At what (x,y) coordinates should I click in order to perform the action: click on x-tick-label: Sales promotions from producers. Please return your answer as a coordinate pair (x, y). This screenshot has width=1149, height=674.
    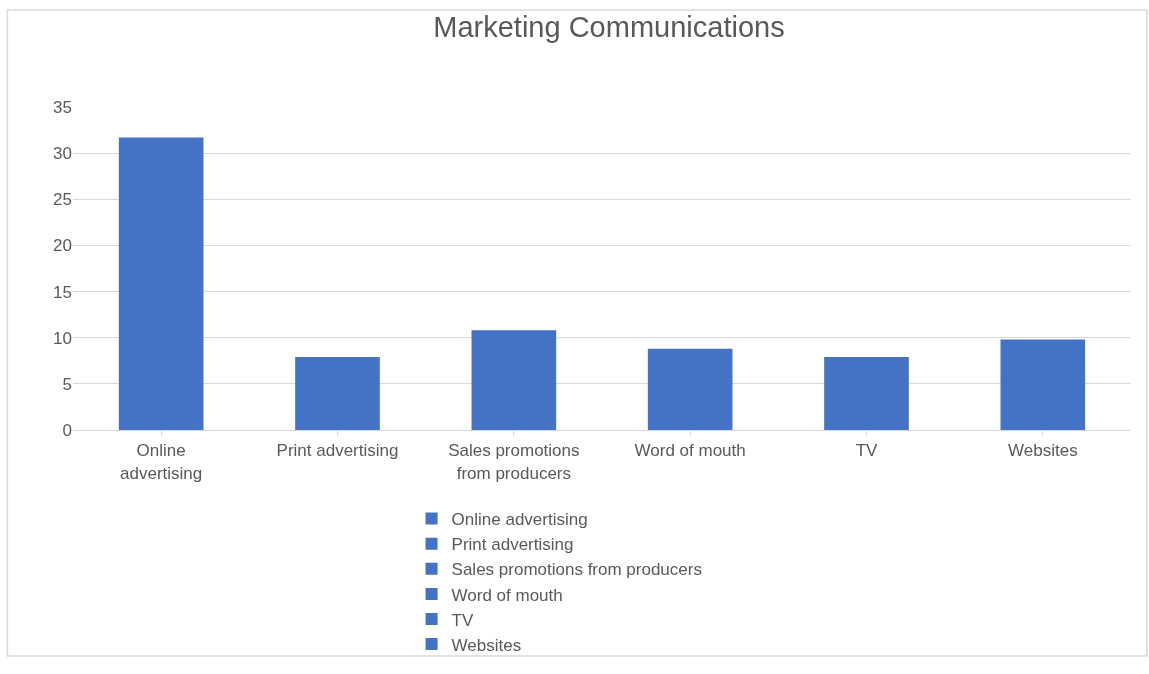
    Looking at the image, I should click on (514, 462).